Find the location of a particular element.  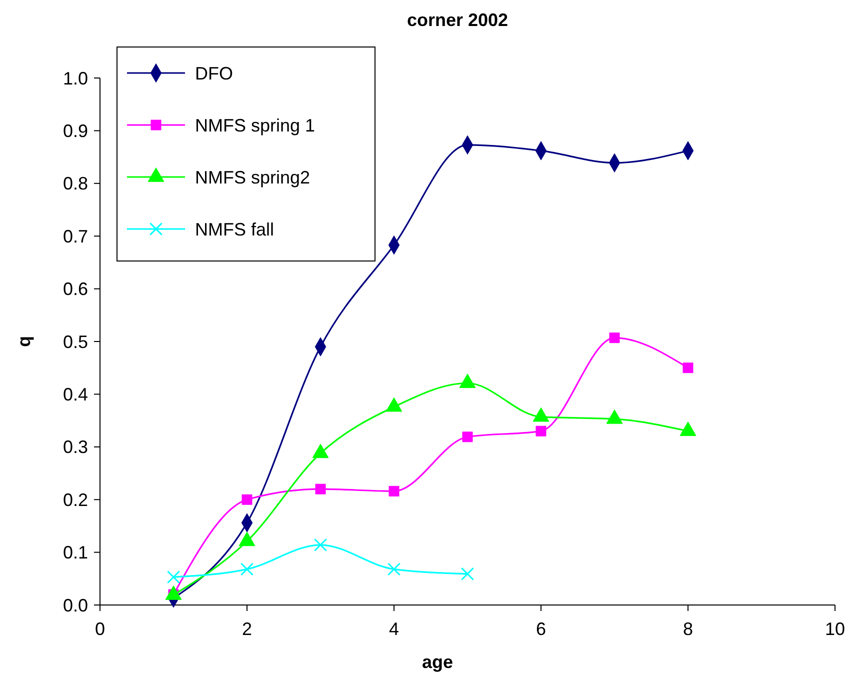

y-tick-label: 0.0 is located at coordinates (75, 605).